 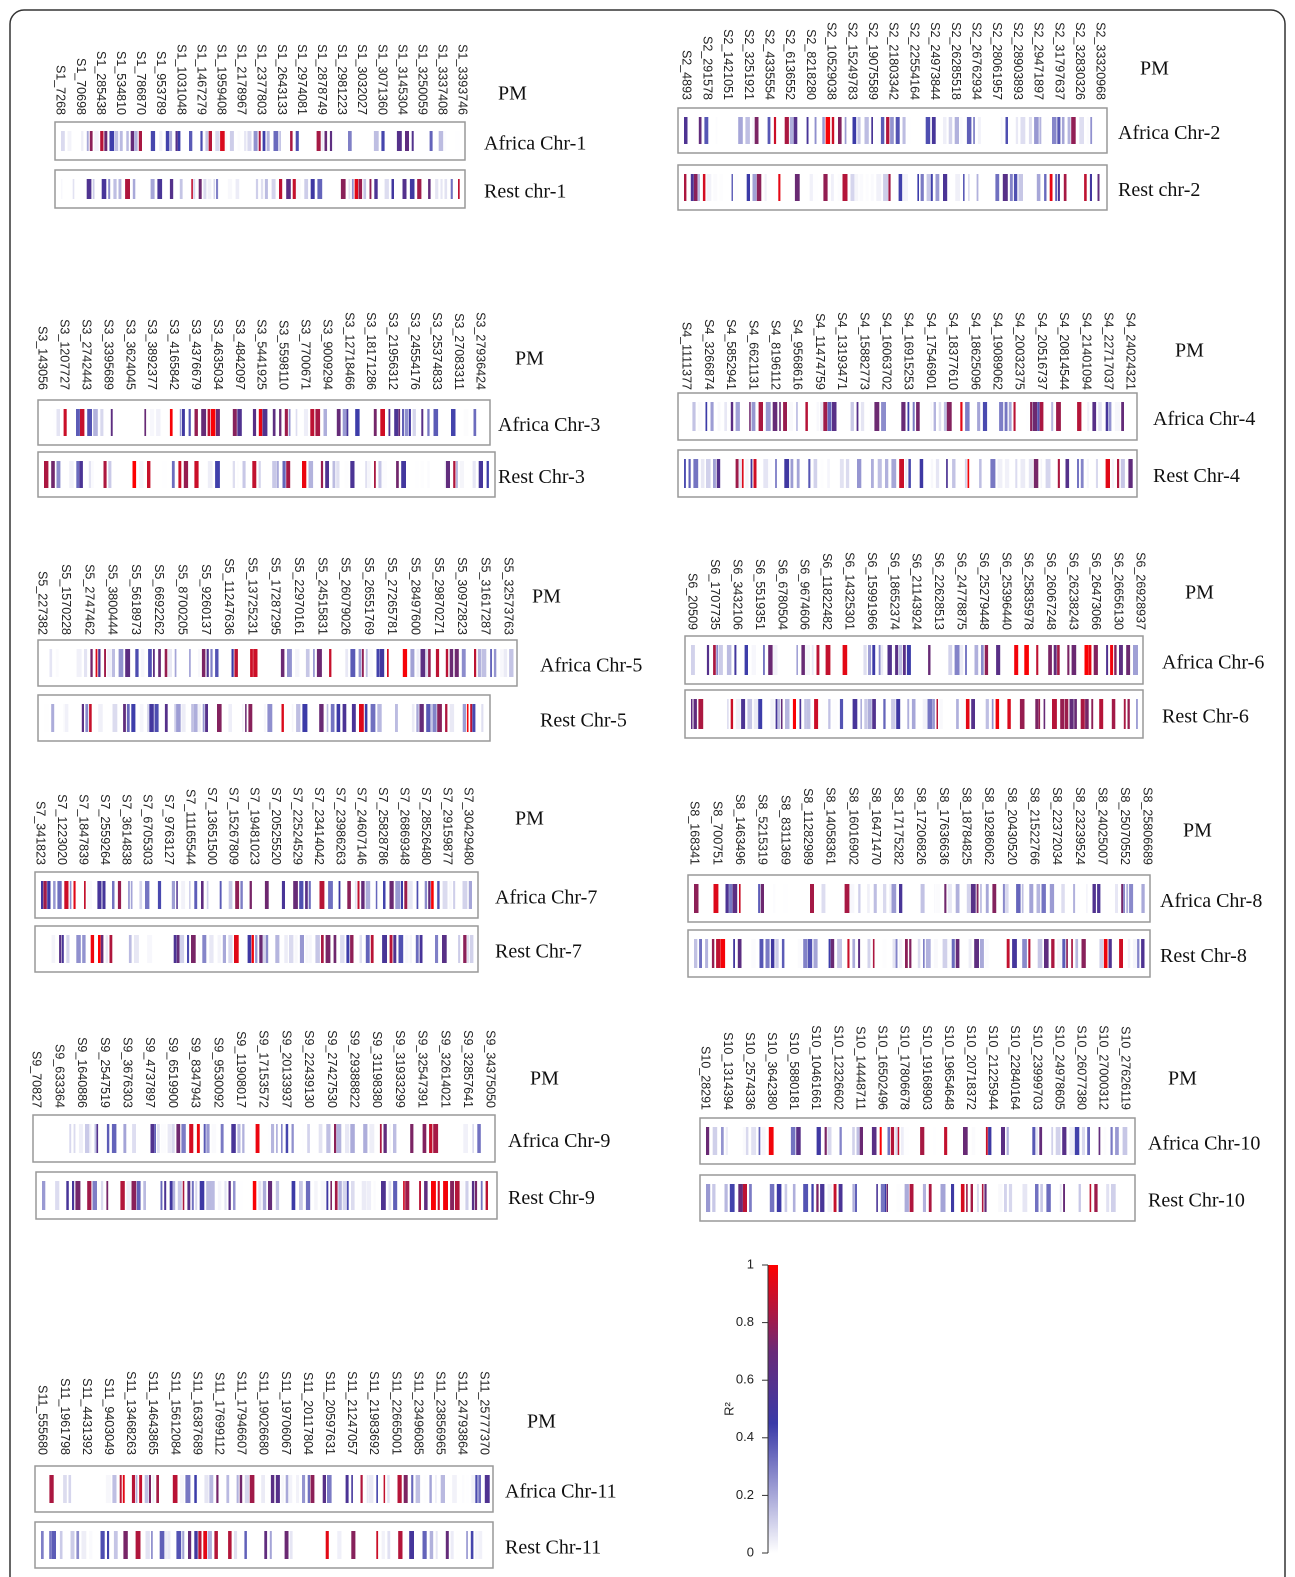 What do you see at coordinates (255, 826) in the screenshot?
I see `marker-label: S7_19481023` at bounding box center [255, 826].